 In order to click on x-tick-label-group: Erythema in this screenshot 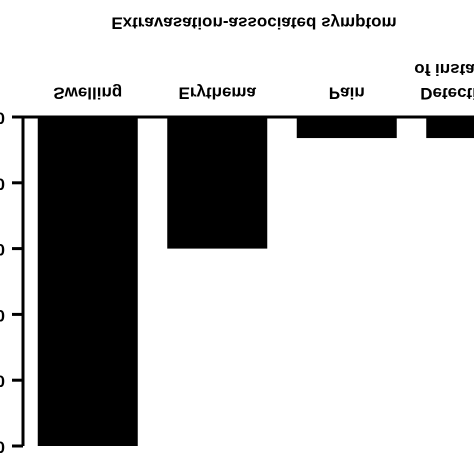, I will do `click(218, 93)`.